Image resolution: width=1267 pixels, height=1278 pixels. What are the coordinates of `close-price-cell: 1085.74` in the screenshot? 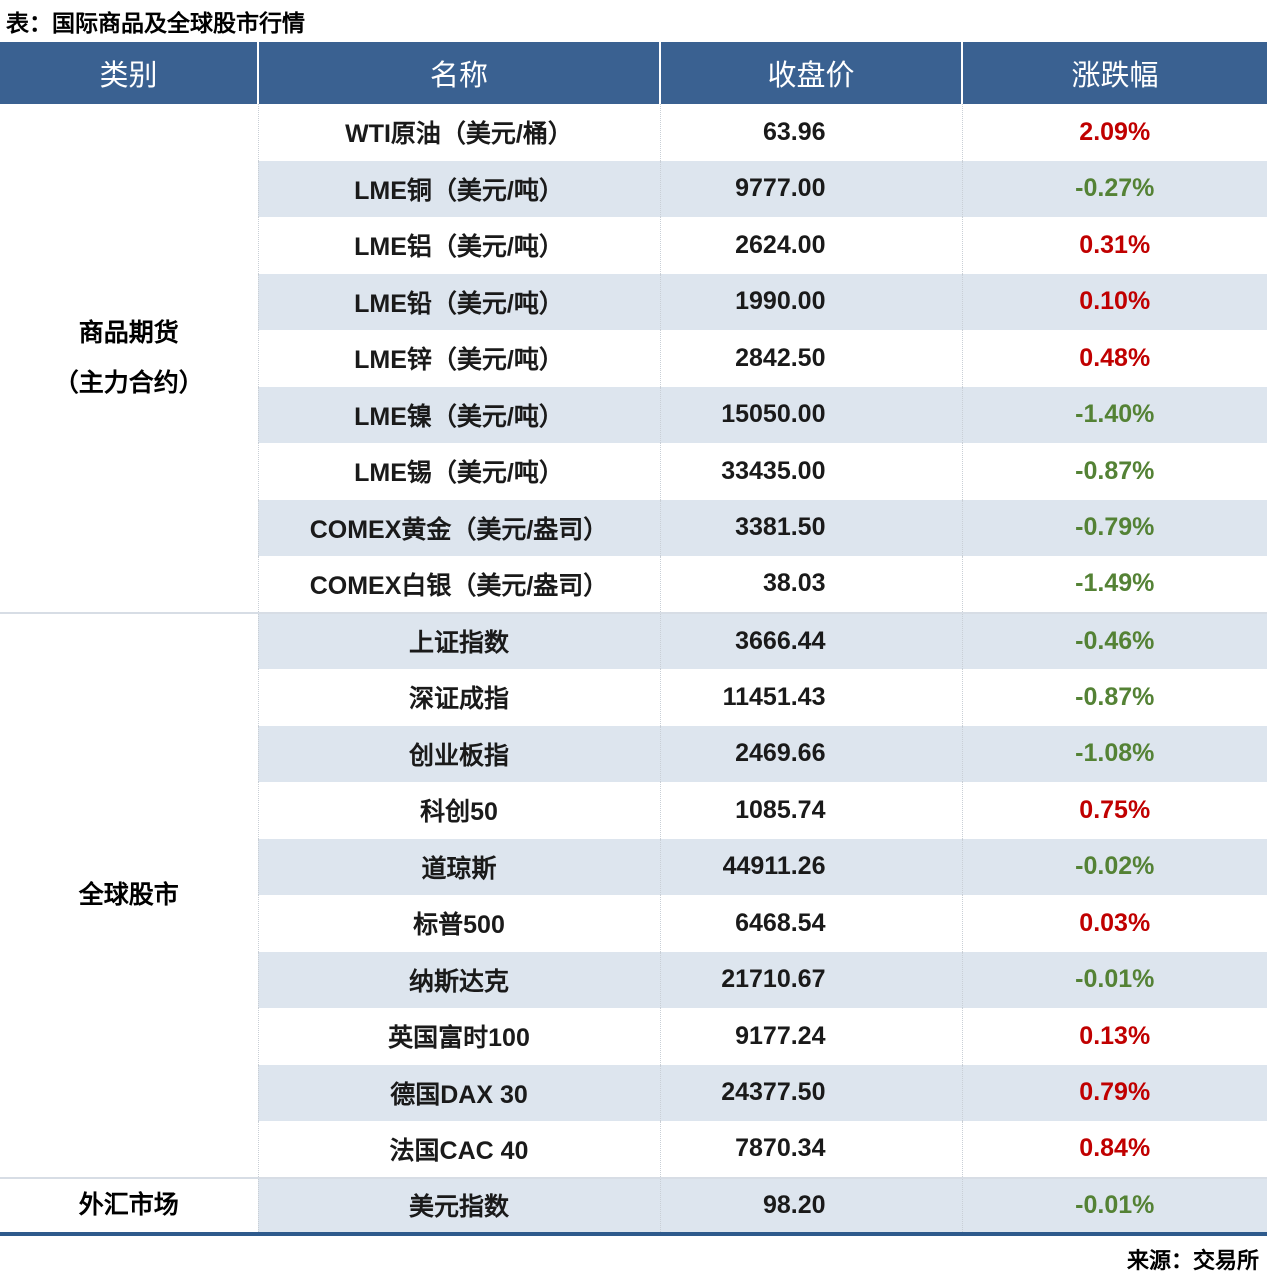 It's located at (810, 810).